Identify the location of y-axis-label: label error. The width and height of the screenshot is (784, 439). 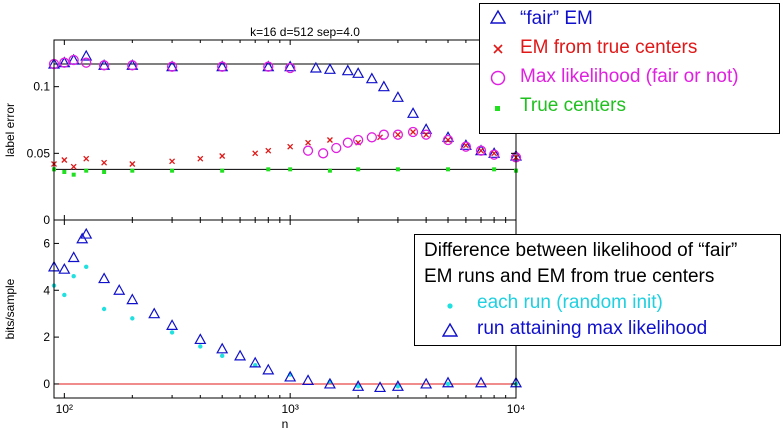
(10, 130).